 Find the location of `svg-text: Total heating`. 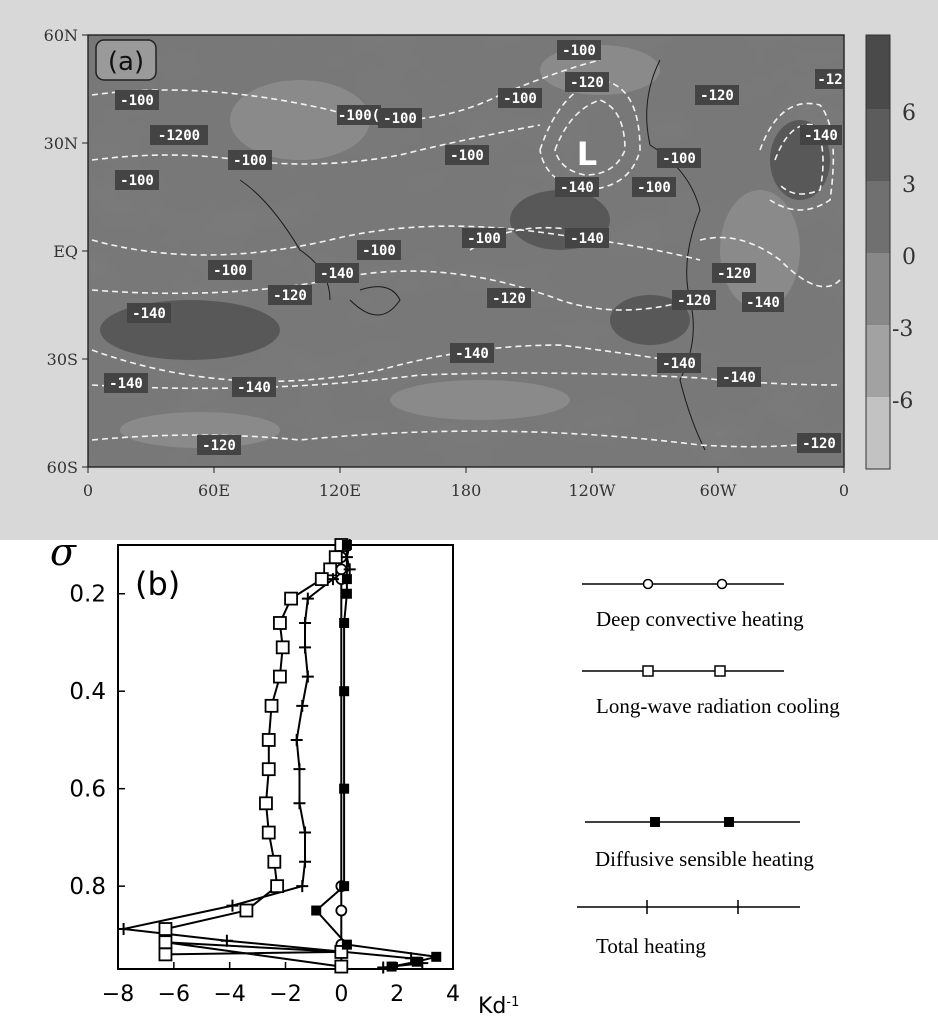

svg-text: Total heating is located at coordinates (651, 946).